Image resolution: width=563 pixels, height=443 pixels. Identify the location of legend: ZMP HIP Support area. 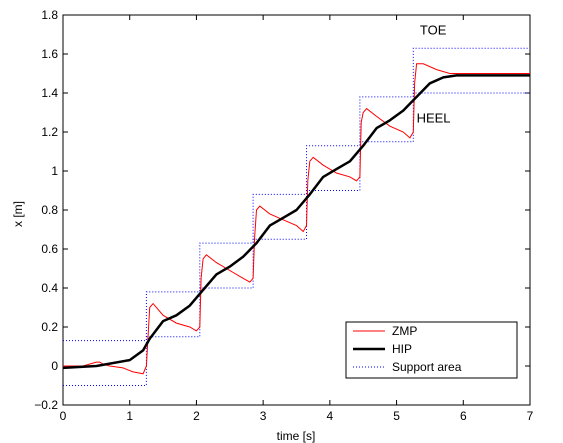
(431, 350).